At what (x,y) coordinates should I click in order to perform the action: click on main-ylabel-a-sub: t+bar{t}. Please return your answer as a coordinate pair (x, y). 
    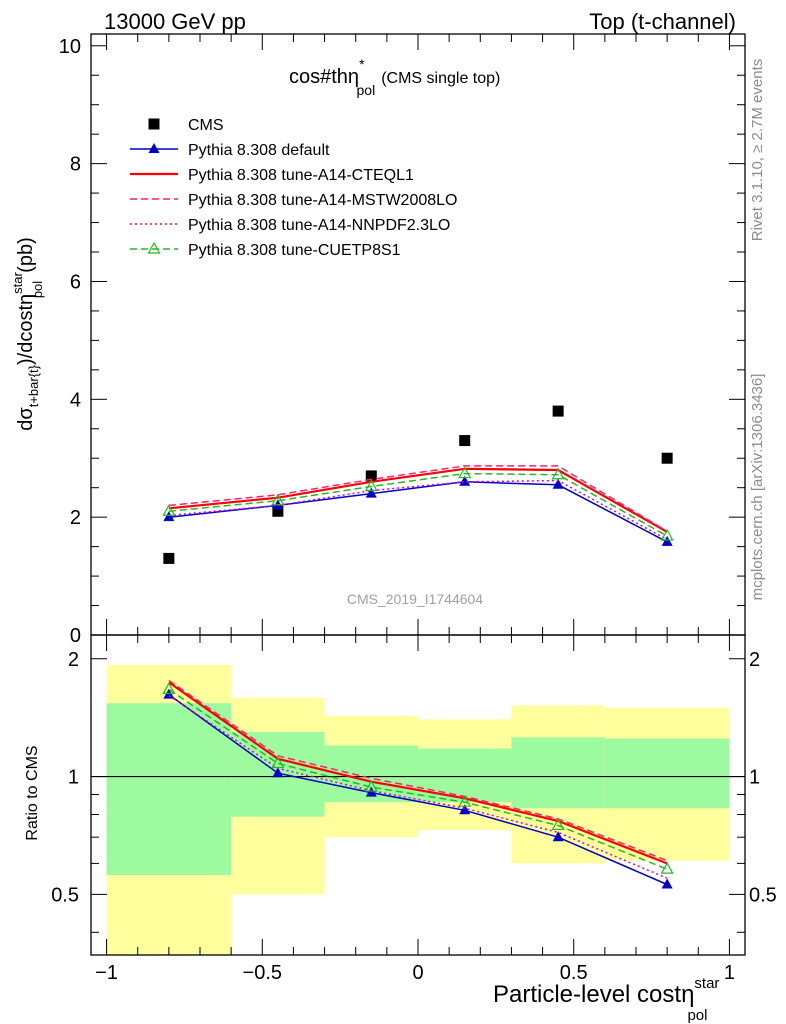
    Looking at the image, I should click on (33, 385).